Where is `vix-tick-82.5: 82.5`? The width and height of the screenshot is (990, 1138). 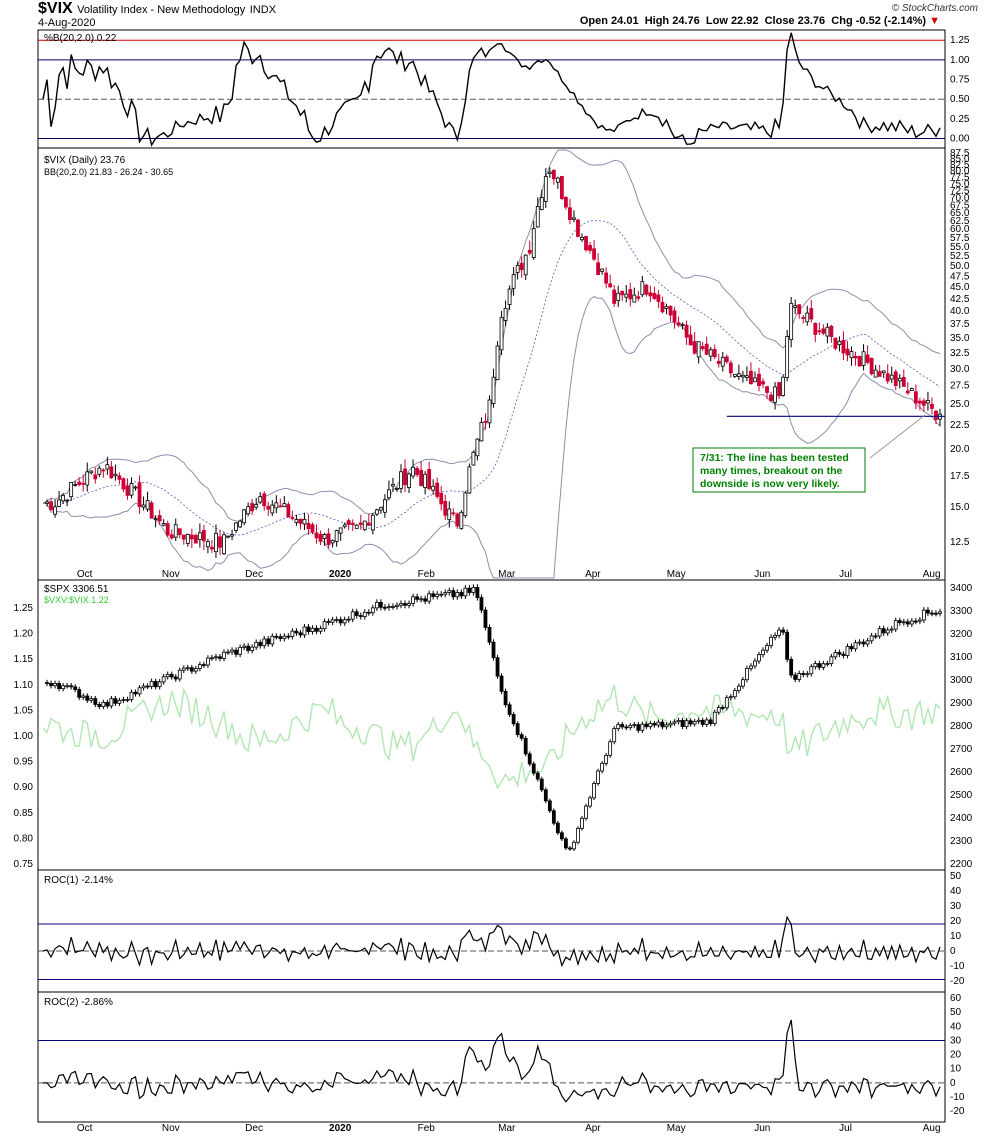 vix-tick-82.5: 82.5 is located at coordinates (960, 165).